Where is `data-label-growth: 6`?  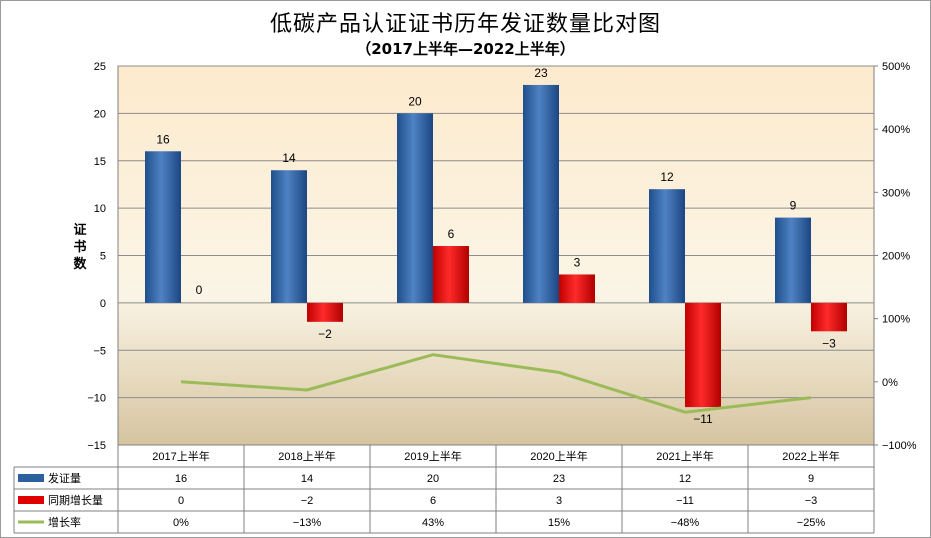 data-label-growth: 6 is located at coordinates (451, 234).